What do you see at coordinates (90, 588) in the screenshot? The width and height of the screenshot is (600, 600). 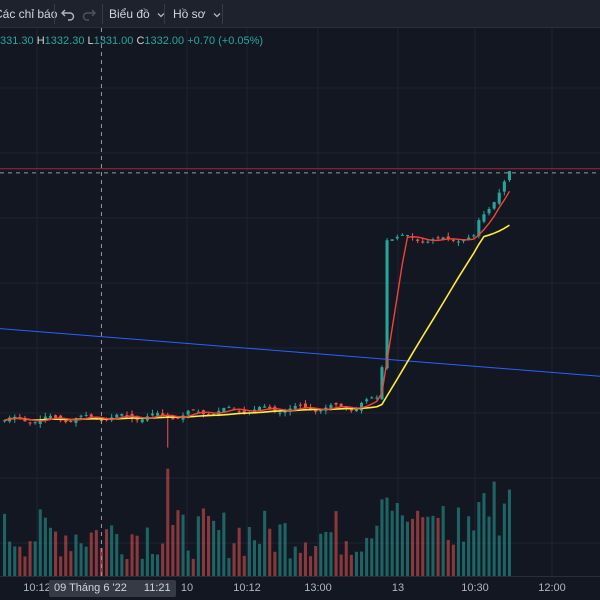 I see `crosshair-date: 09 Tháng 6 '22` at bounding box center [90, 588].